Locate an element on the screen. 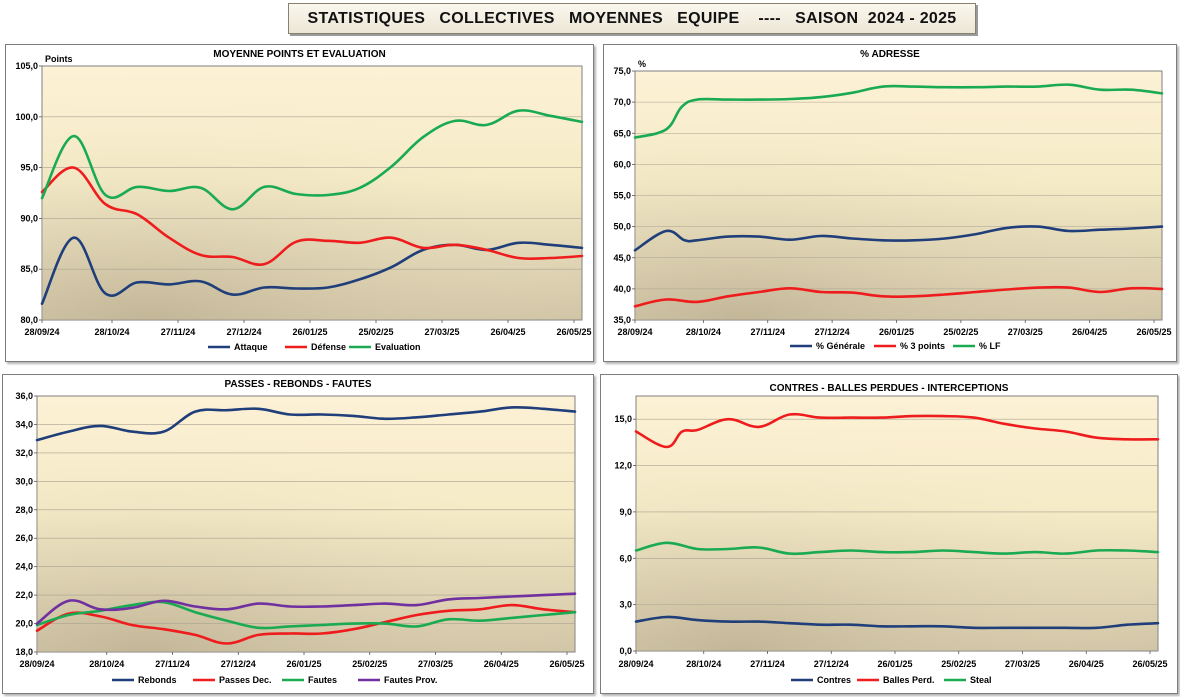 The image size is (1180, 697). y-tick-label: 35,0 is located at coordinates (622, 320).